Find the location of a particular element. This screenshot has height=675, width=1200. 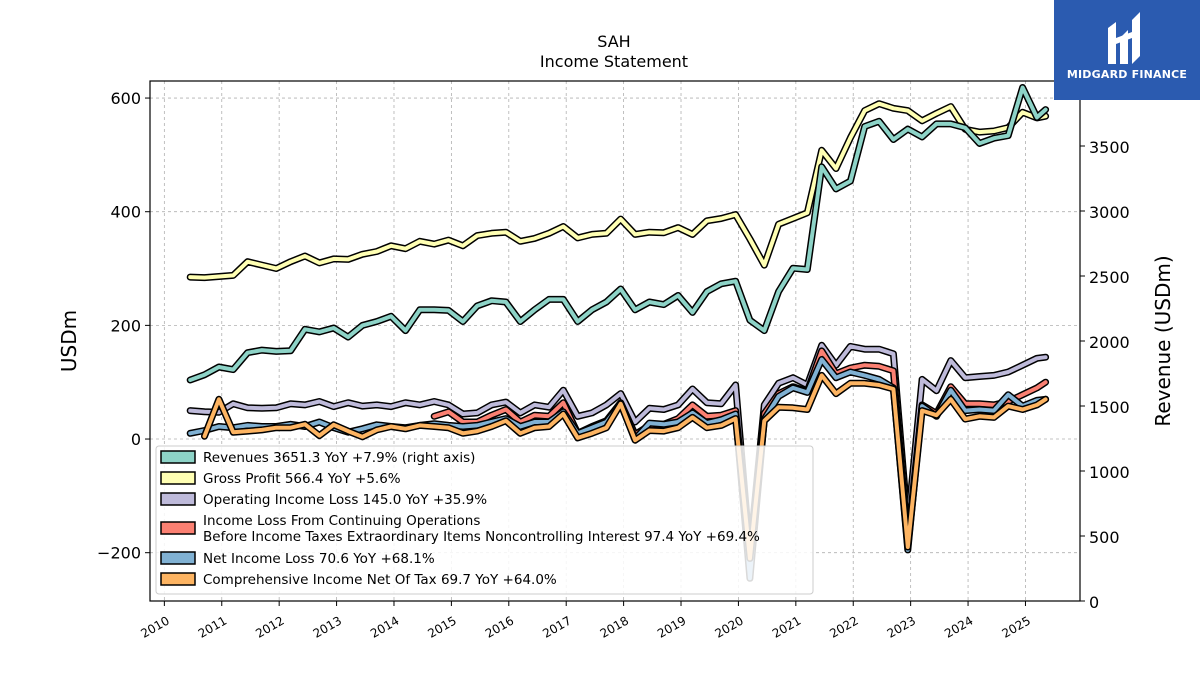

y-axis-label-left: USDm is located at coordinates (69, 341).